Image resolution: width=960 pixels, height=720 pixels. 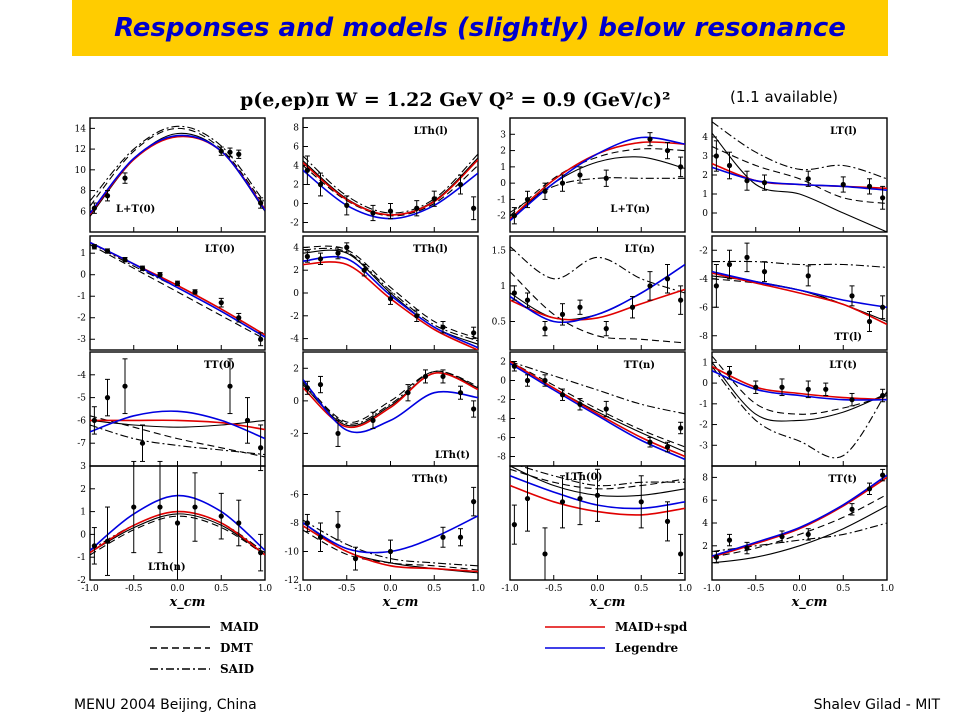 I want to click on y-tick-label: -1, so click(x=81, y=297).